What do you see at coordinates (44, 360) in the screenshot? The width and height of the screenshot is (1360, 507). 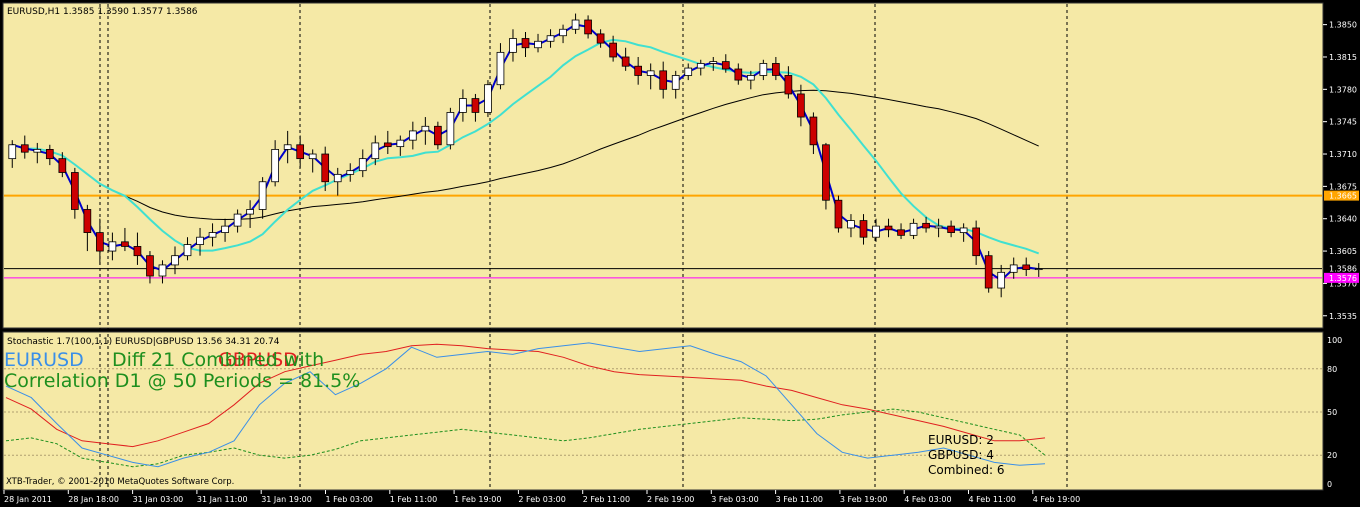 I see `overlay-eurusd: EURUSD` at bounding box center [44, 360].